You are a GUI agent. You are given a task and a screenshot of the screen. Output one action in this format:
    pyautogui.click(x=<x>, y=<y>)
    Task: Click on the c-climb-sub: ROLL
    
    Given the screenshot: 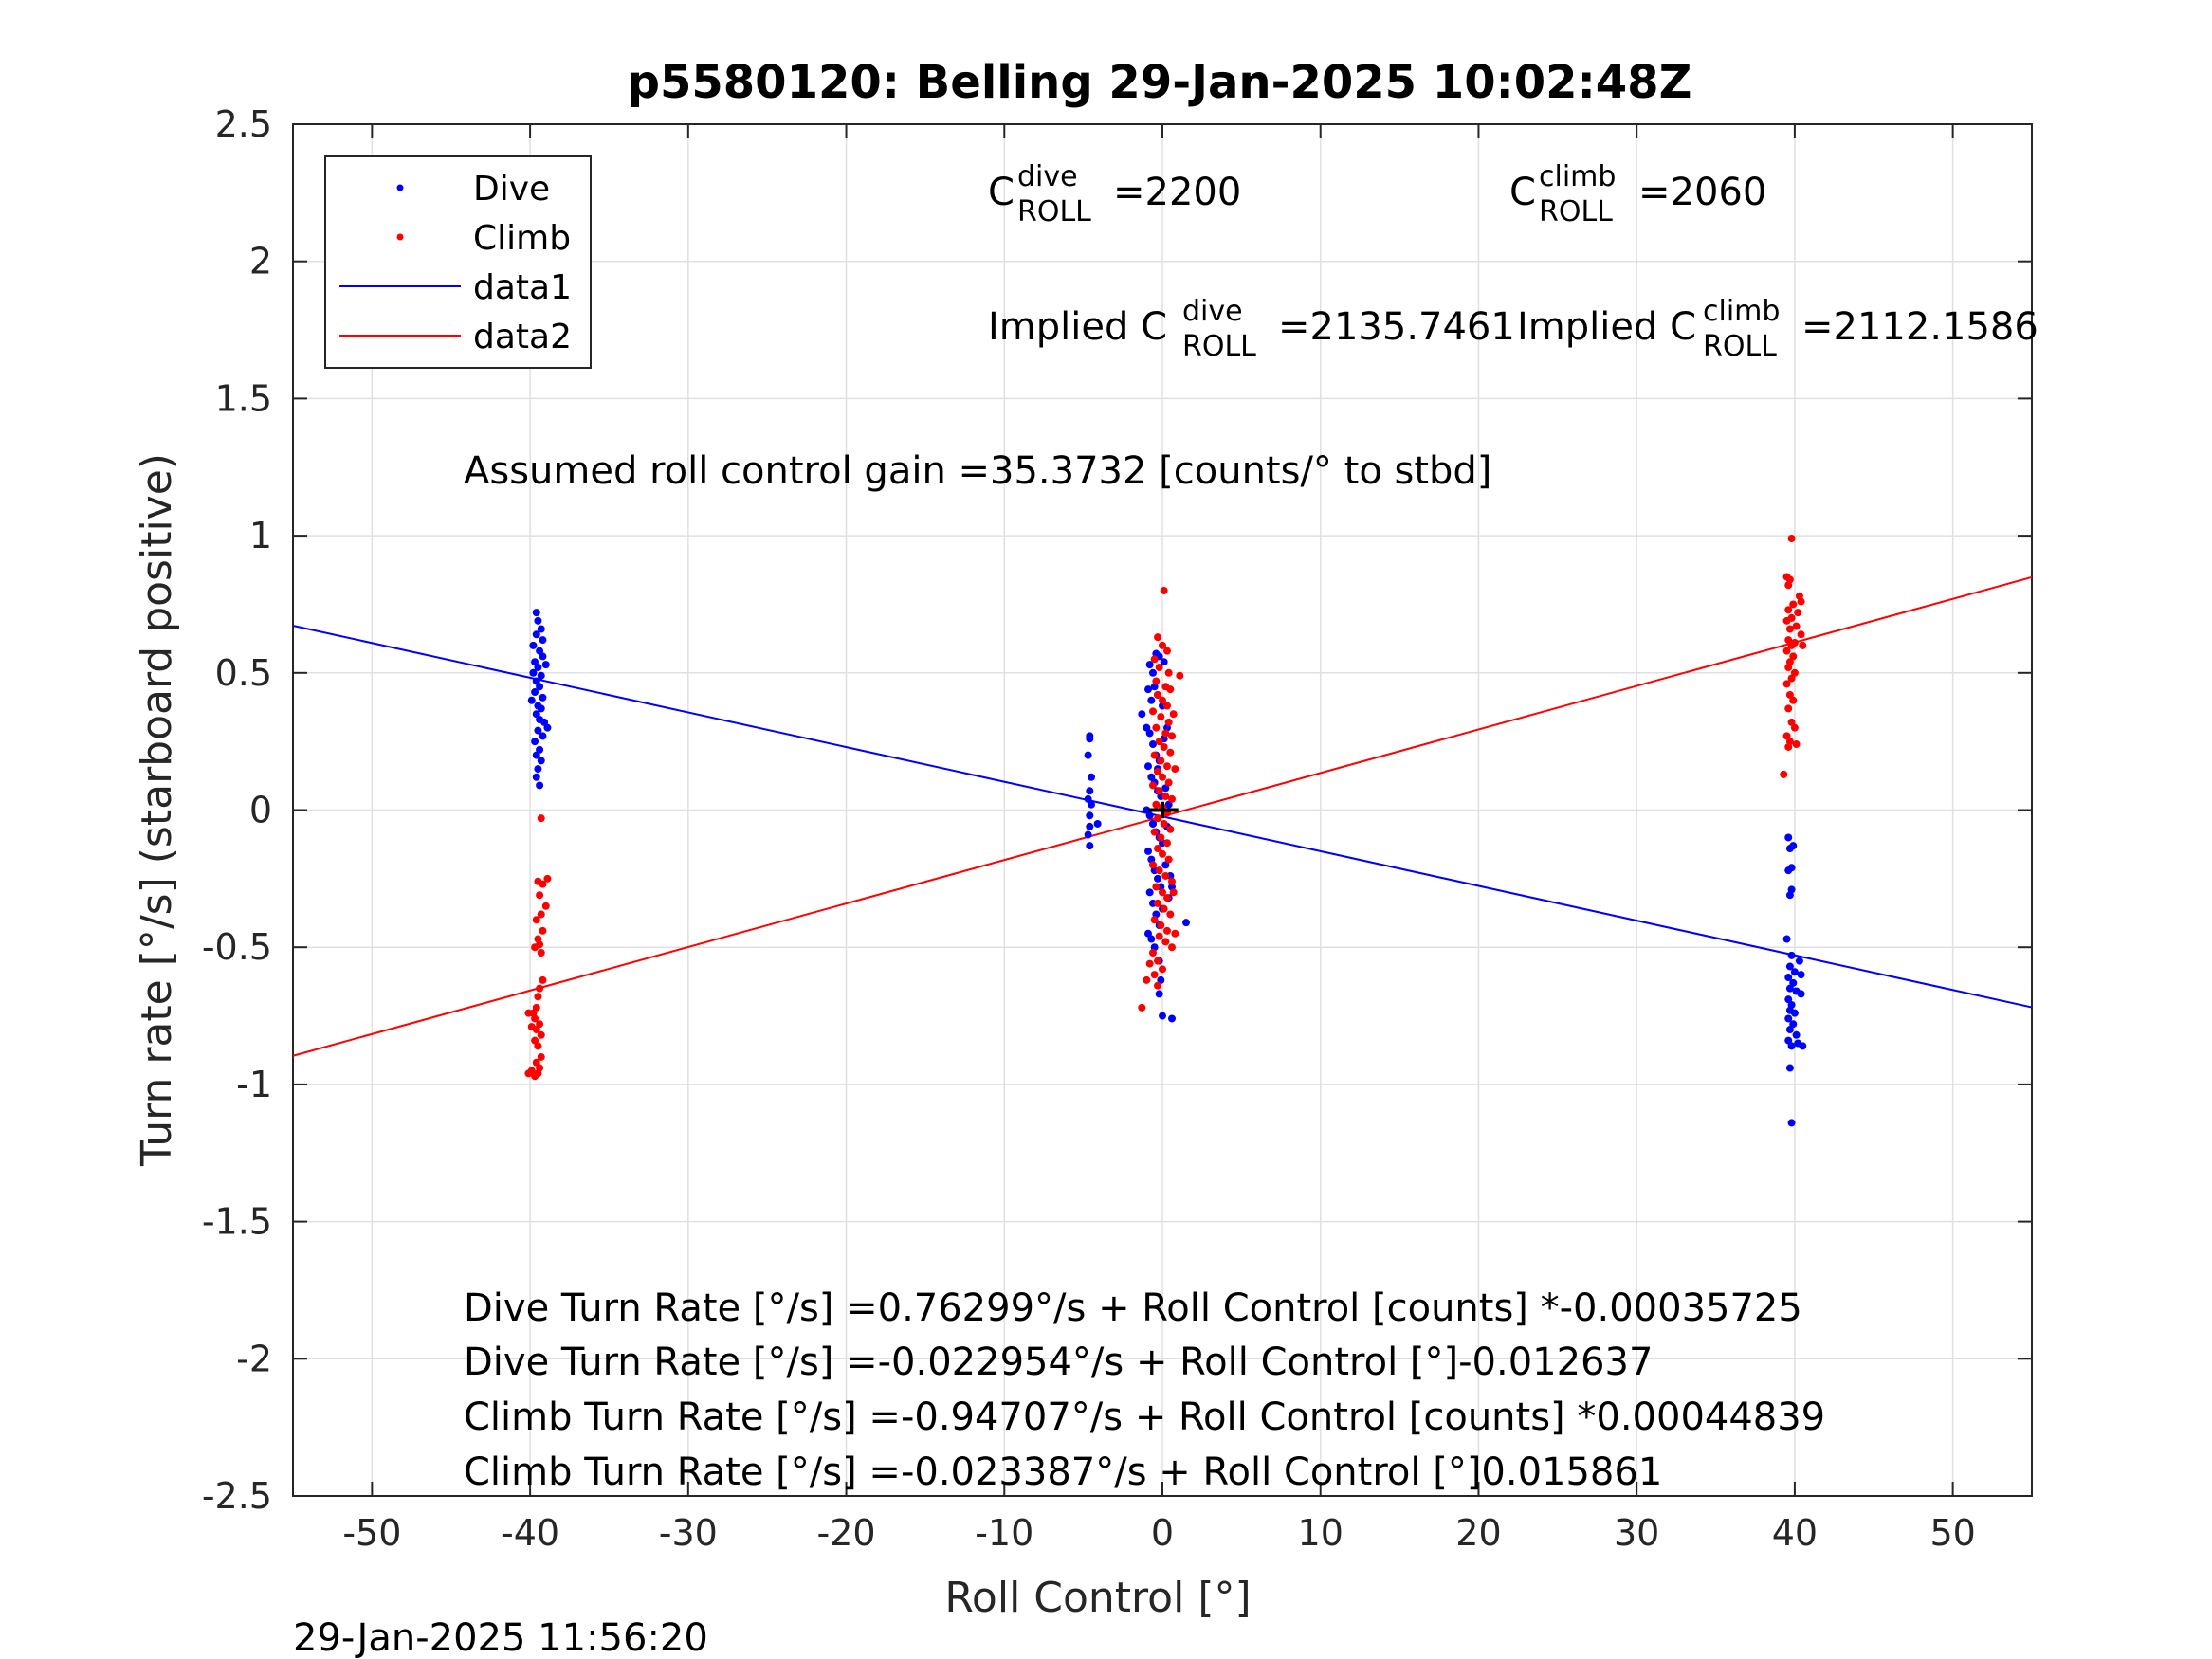 What is the action you would take?
    pyautogui.click(x=1576, y=211)
    